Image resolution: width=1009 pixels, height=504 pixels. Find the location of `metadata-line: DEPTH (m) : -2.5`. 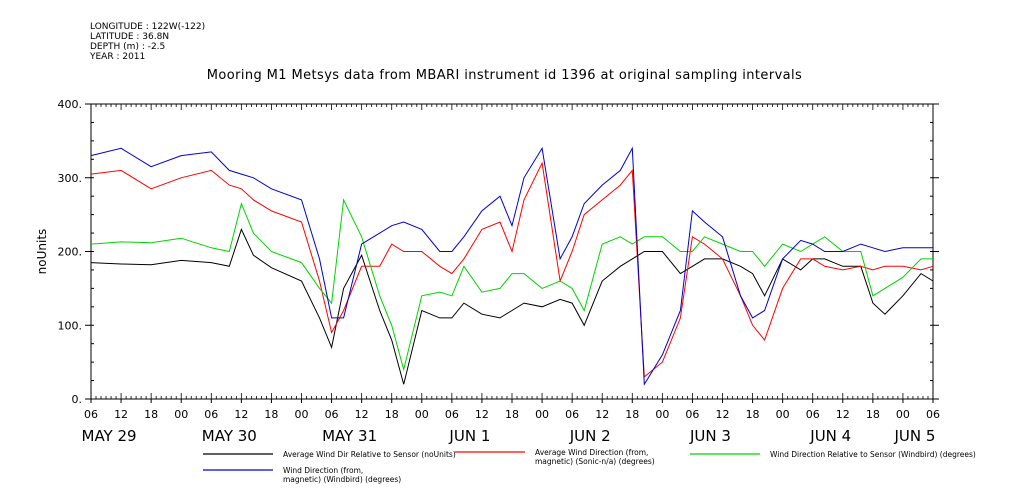

metadata-line: DEPTH (m) : -2.5 is located at coordinates (128, 47).